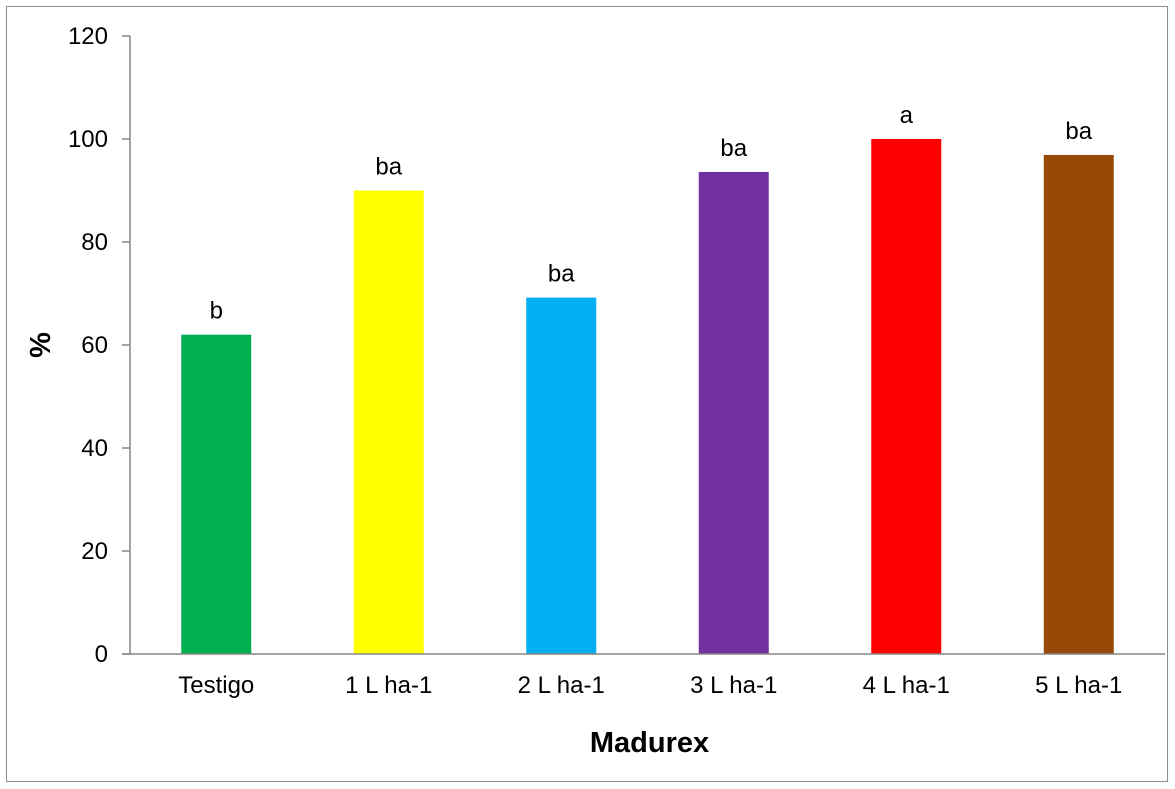 This screenshot has height=789, width=1175. Describe the element at coordinates (94, 551) in the screenshot. I see `y-tick-label: 20` at that location.